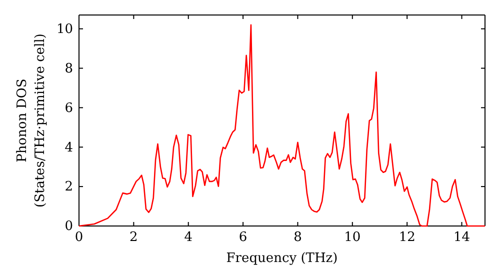  What do you see at coordinates (243, 238) in the screenshot?
I see `x-tick-label: 6` at bounding box center [243, 238].